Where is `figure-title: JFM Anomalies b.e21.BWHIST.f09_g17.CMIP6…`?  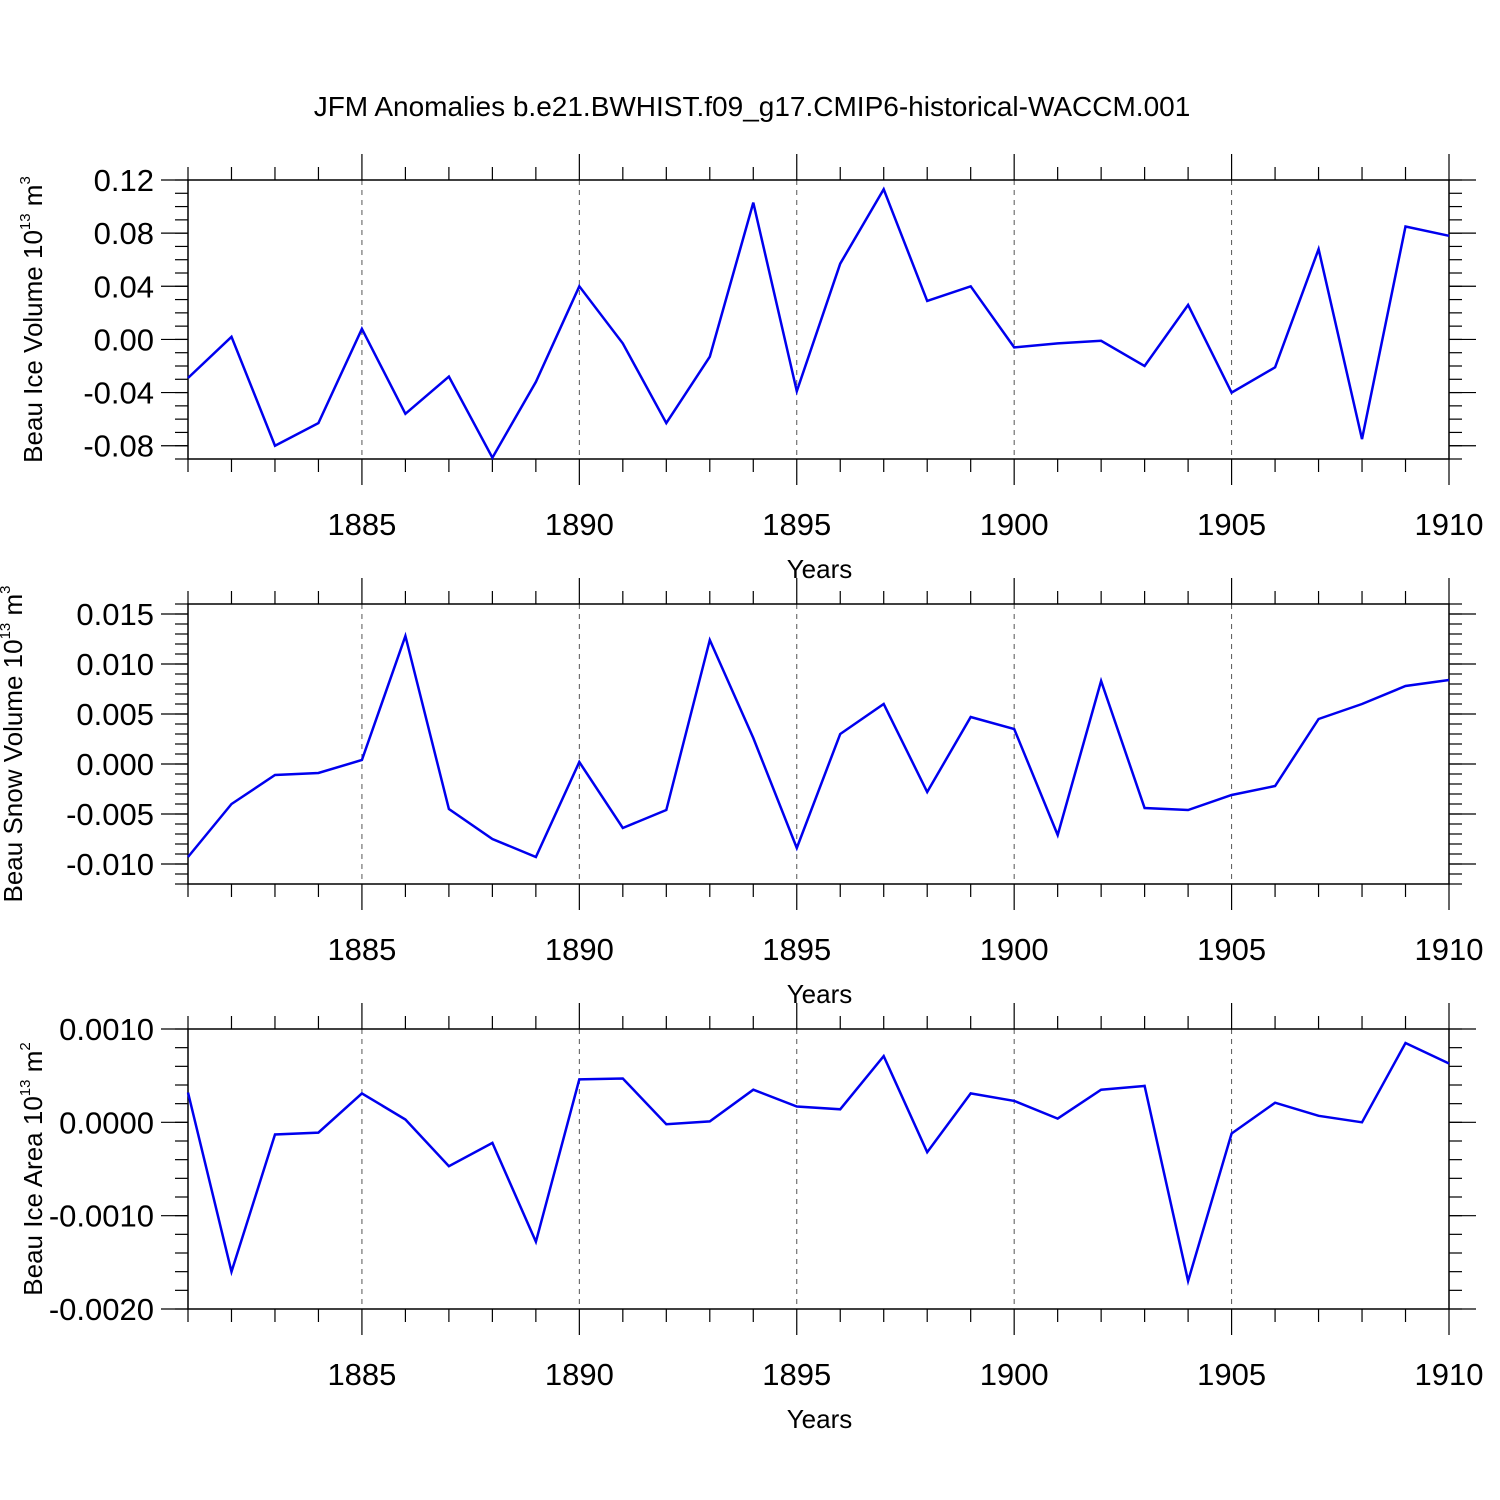
figure-title: JFM Anomalies b.e21.BWHIST.f09_g17.CMIP6… is located at coordinates (752, 106).